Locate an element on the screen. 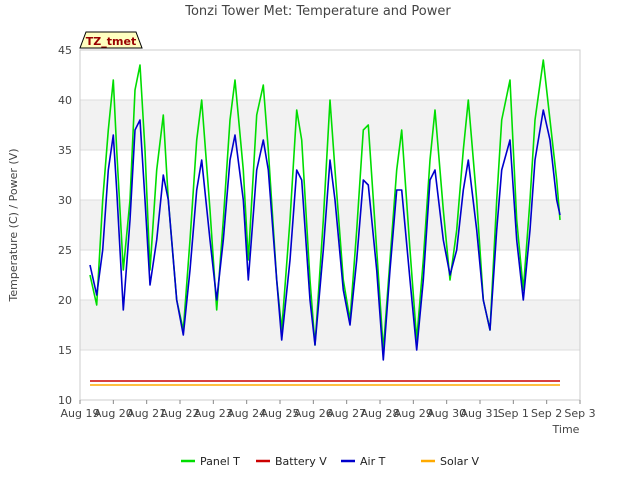 Image resolution: width=640 pixels, height=480 pixels. x-tick-label: Aug 27 is located at coordinates (346, 413).